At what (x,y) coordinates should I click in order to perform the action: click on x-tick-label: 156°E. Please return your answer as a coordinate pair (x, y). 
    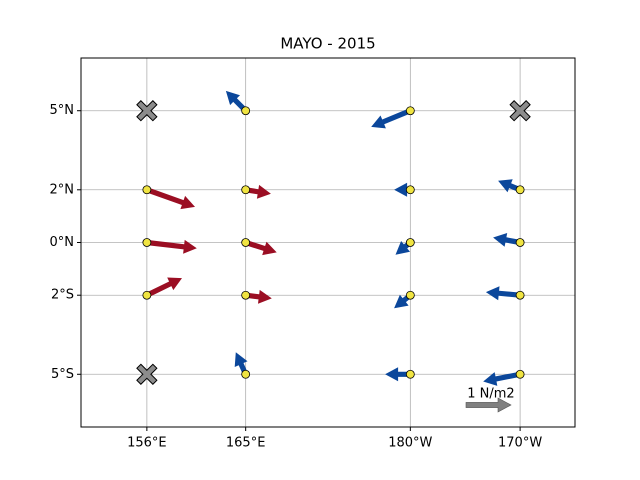
    Looking at the image, I should click on (147, 443).